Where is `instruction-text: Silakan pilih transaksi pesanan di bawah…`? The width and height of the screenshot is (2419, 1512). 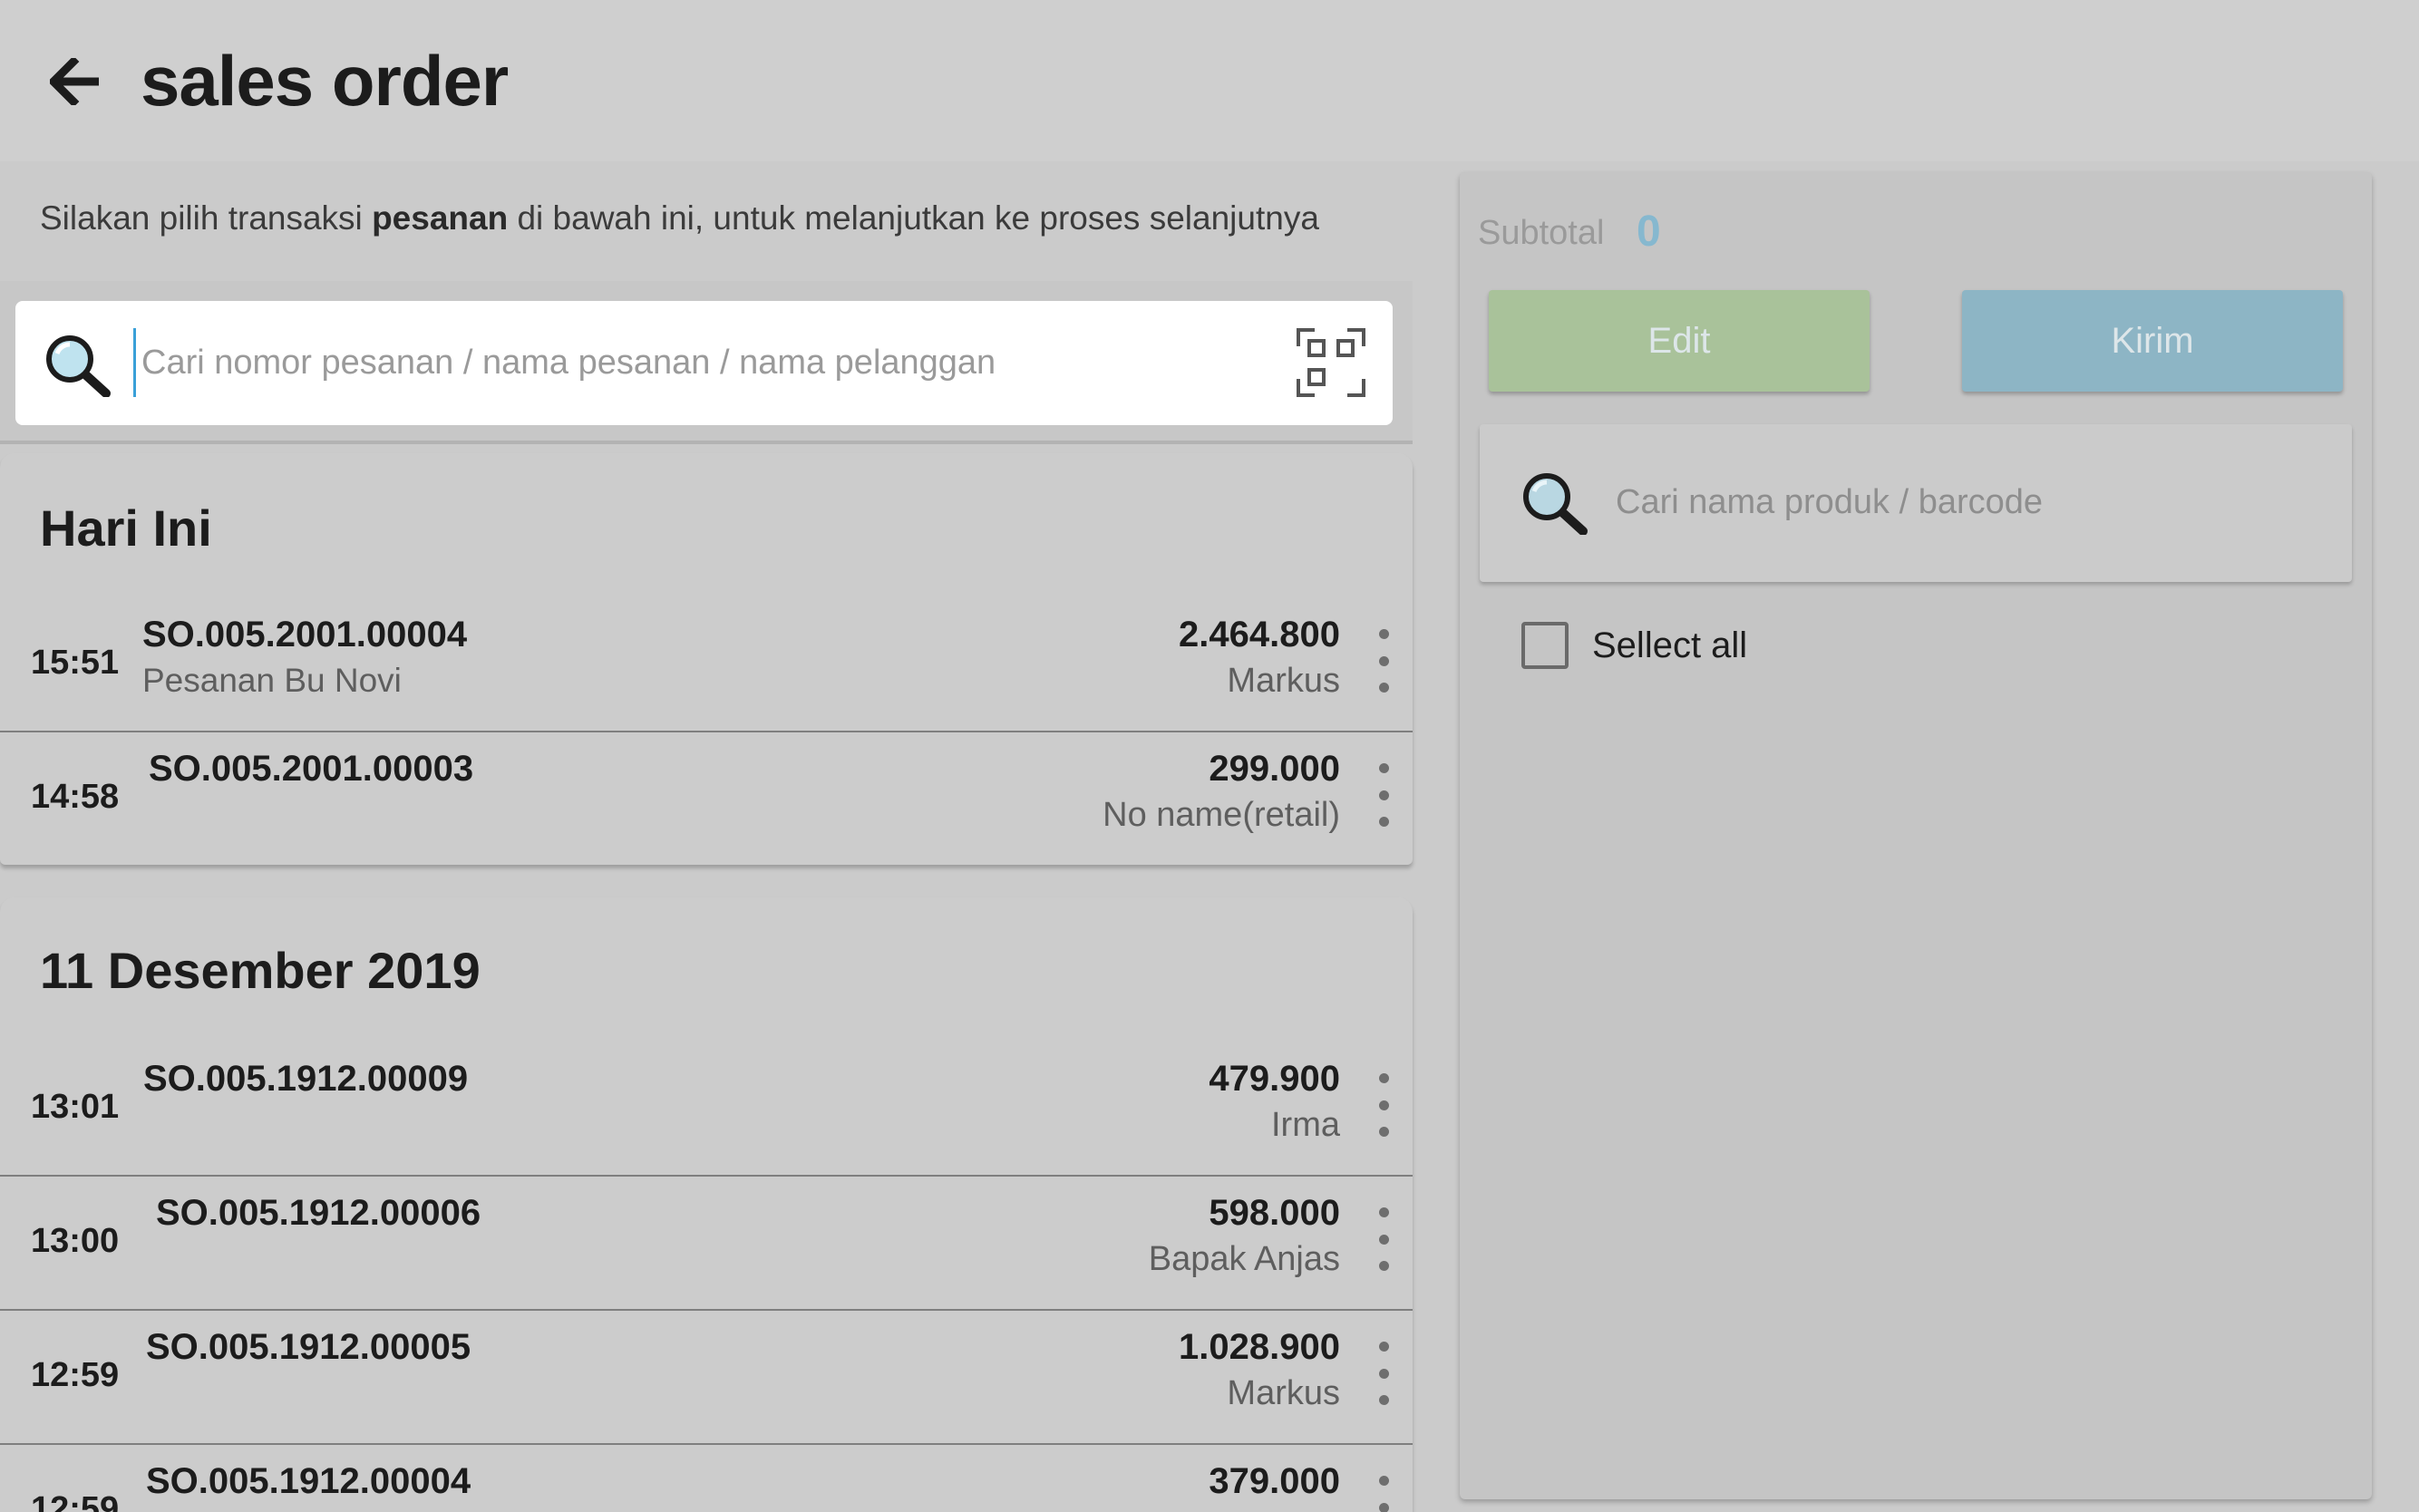
instruction-text: Silakan pilih transaksi pesanan di bawah… is located at coordinates (680, 218).